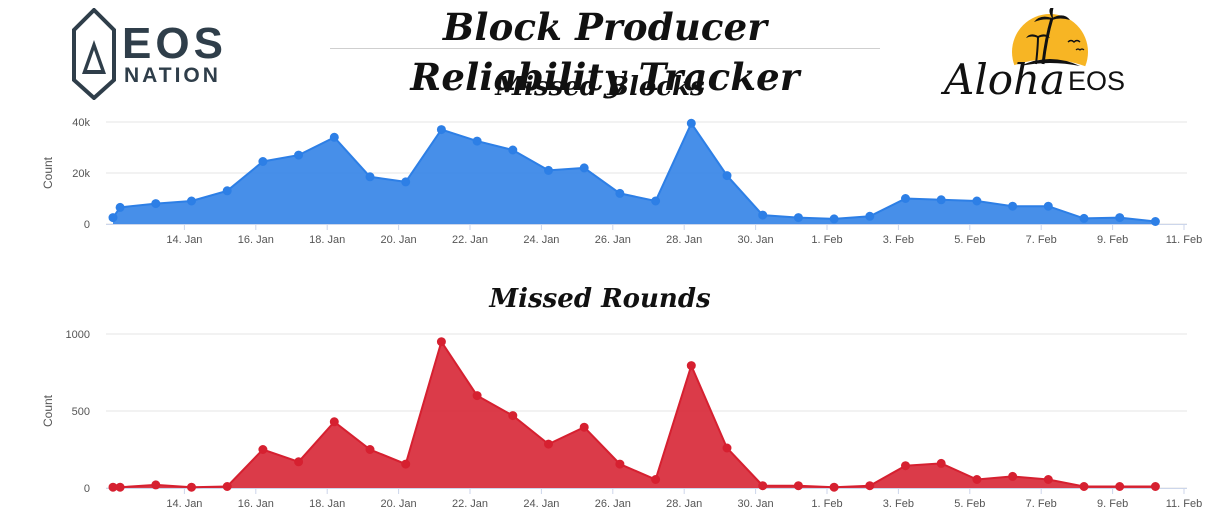 The height and width of the screenshot is (527, 1213). I want to click on x-tick-label: 24. Jan, so click(541, 240).